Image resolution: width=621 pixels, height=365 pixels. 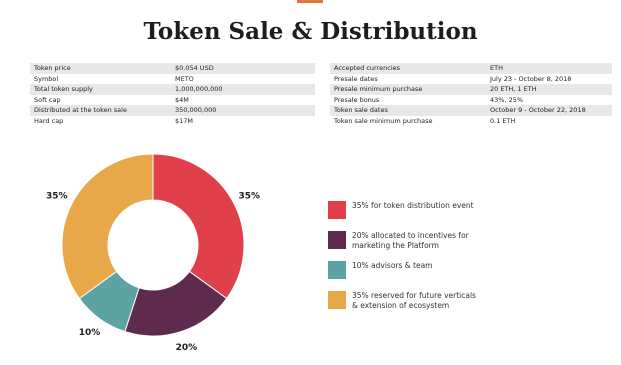 What do you see at coordinates (184, 120) in the screenshot?
I see `row-value: $17M` at bounding box center [184, 120].